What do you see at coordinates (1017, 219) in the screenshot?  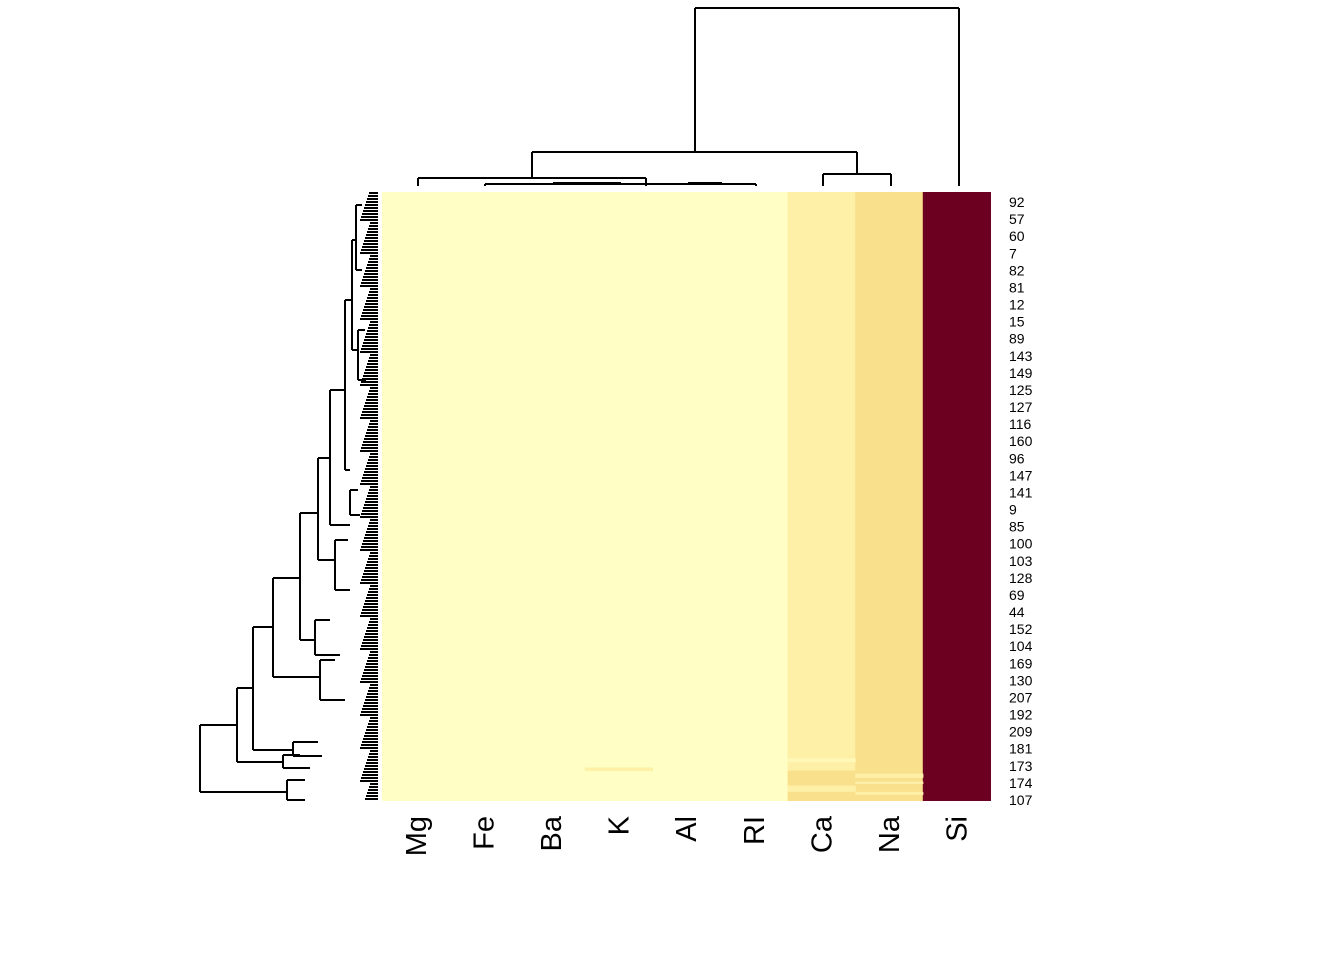 I see `row-label: 57` at bounding box center [1017, 219].